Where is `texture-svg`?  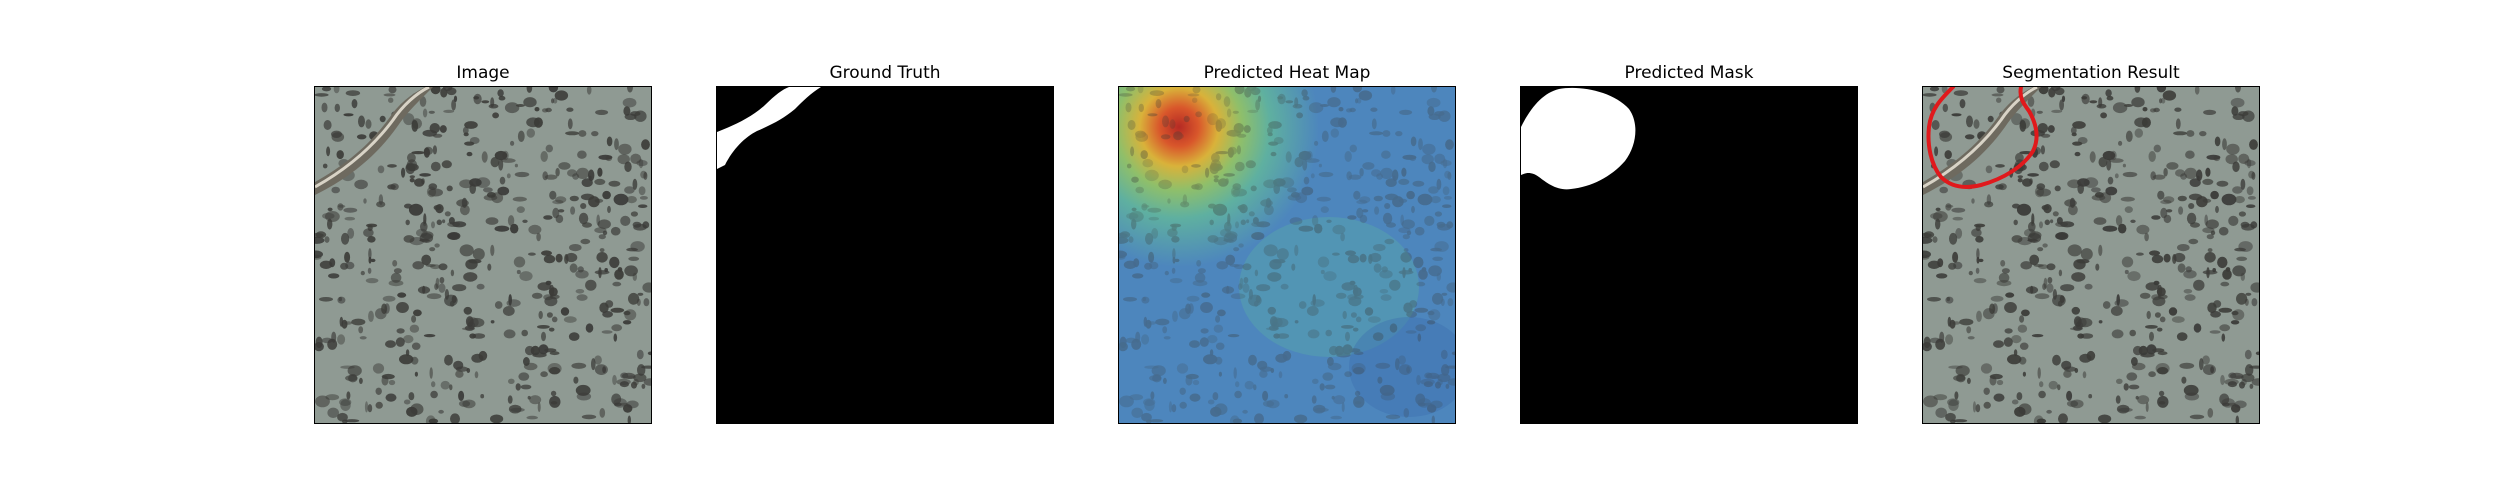
texture-svg is located at coordinates (2091, 255).